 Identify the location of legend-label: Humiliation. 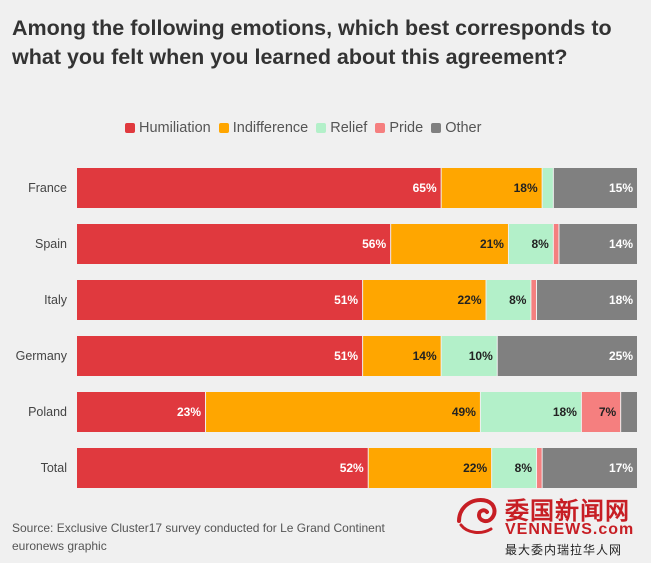
(175, 128).